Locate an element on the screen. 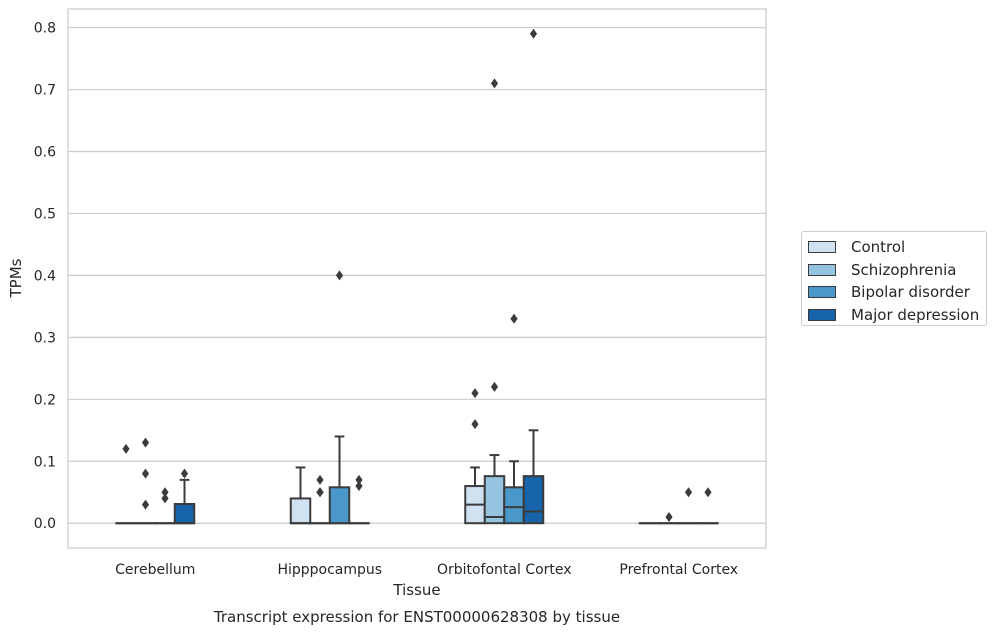  y-tick-label: 0.0 is located at coordinates (45, 524).